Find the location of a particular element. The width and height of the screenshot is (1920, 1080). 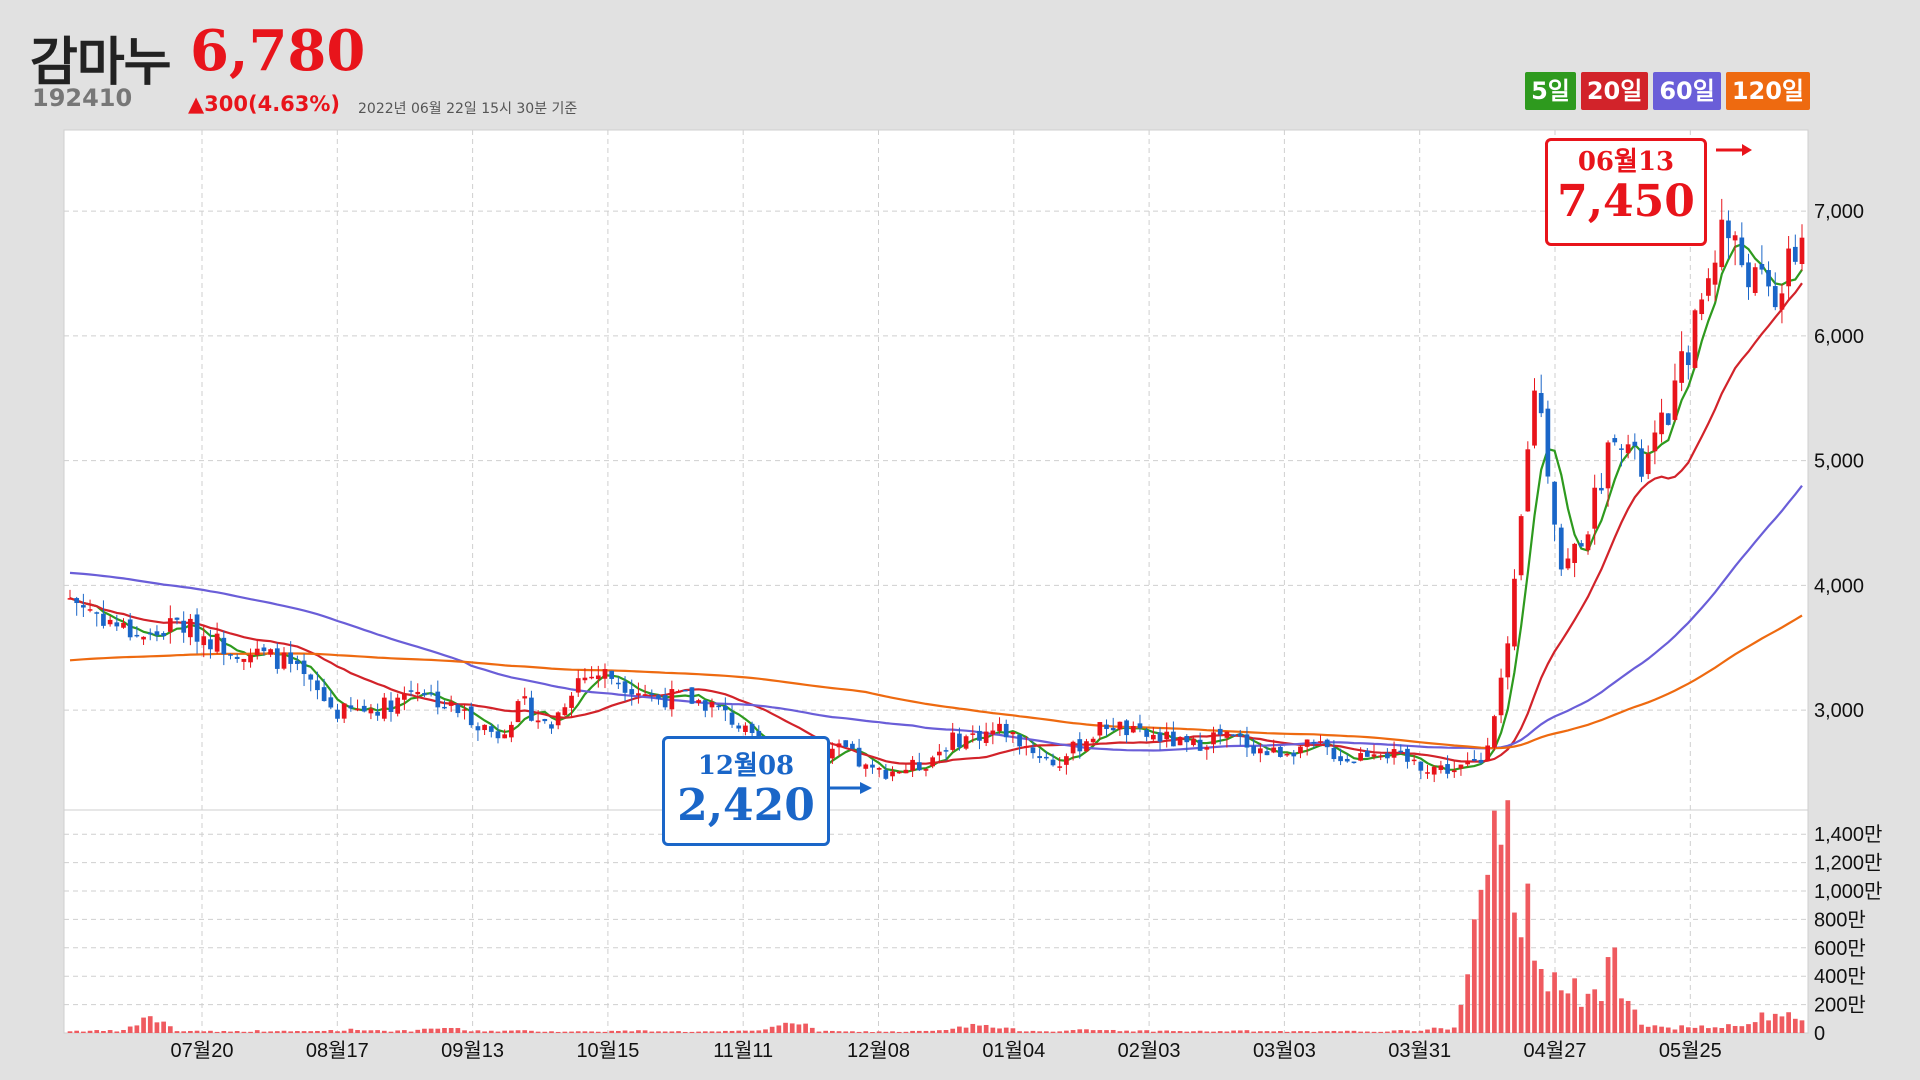

legend-ma5: 5일 is located at coordinates (1550, 91).